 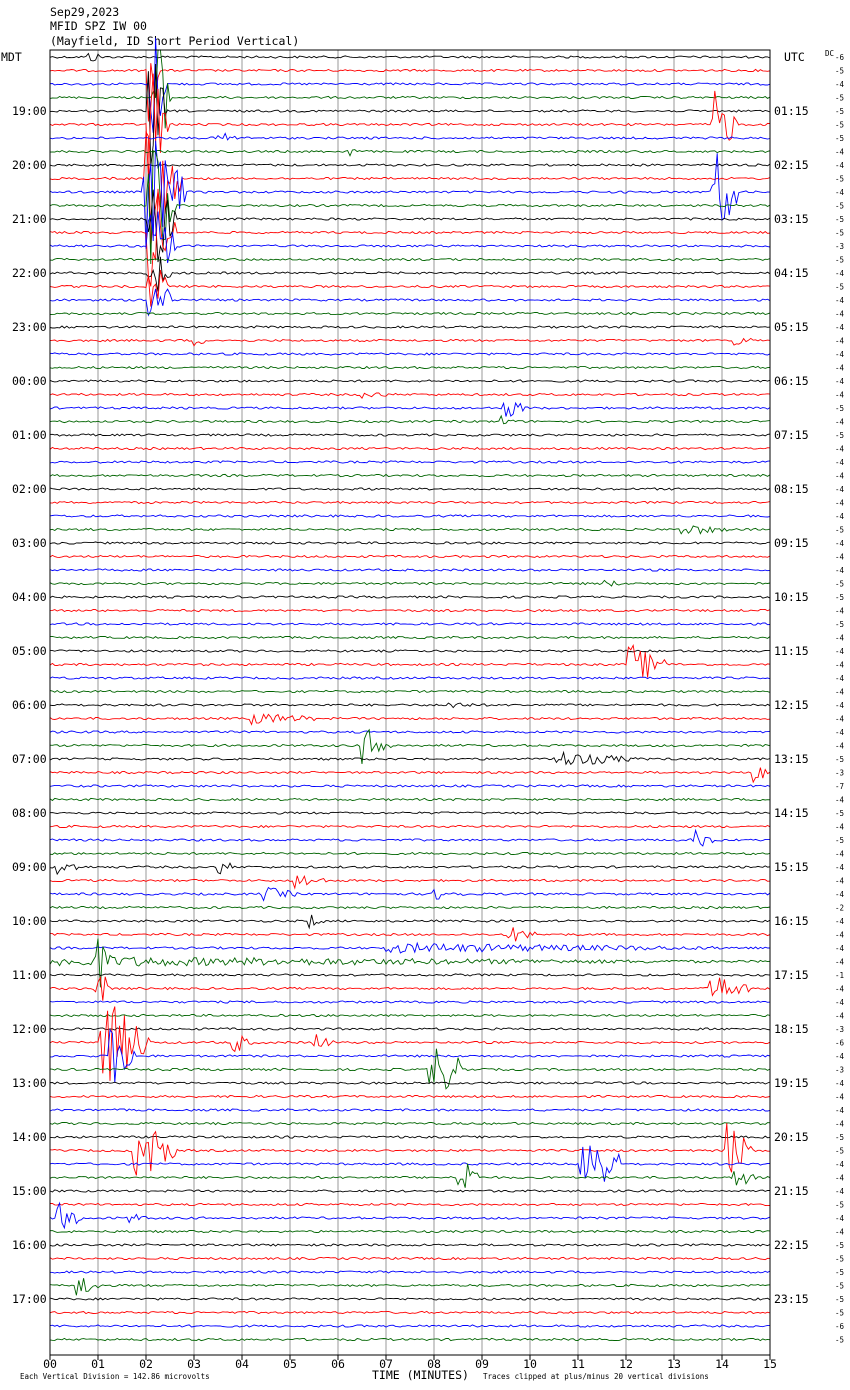 What do you see at coordinates (29, 1245) in the screenshot?
I see `mdt-hour-label: 16:00` at bounding box center [29, 1245].